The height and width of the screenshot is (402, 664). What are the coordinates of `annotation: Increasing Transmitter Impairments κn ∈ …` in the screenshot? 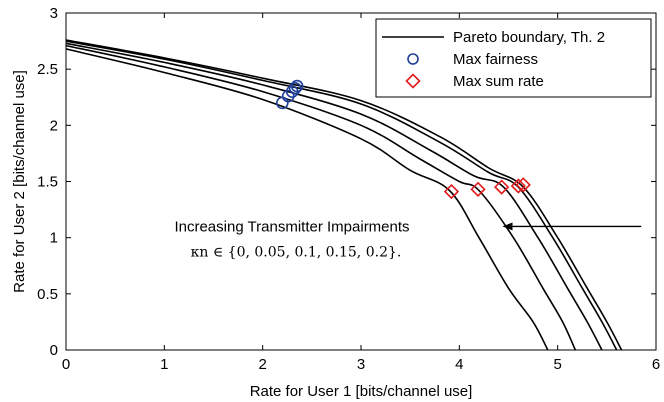 It's located at (408, 239).